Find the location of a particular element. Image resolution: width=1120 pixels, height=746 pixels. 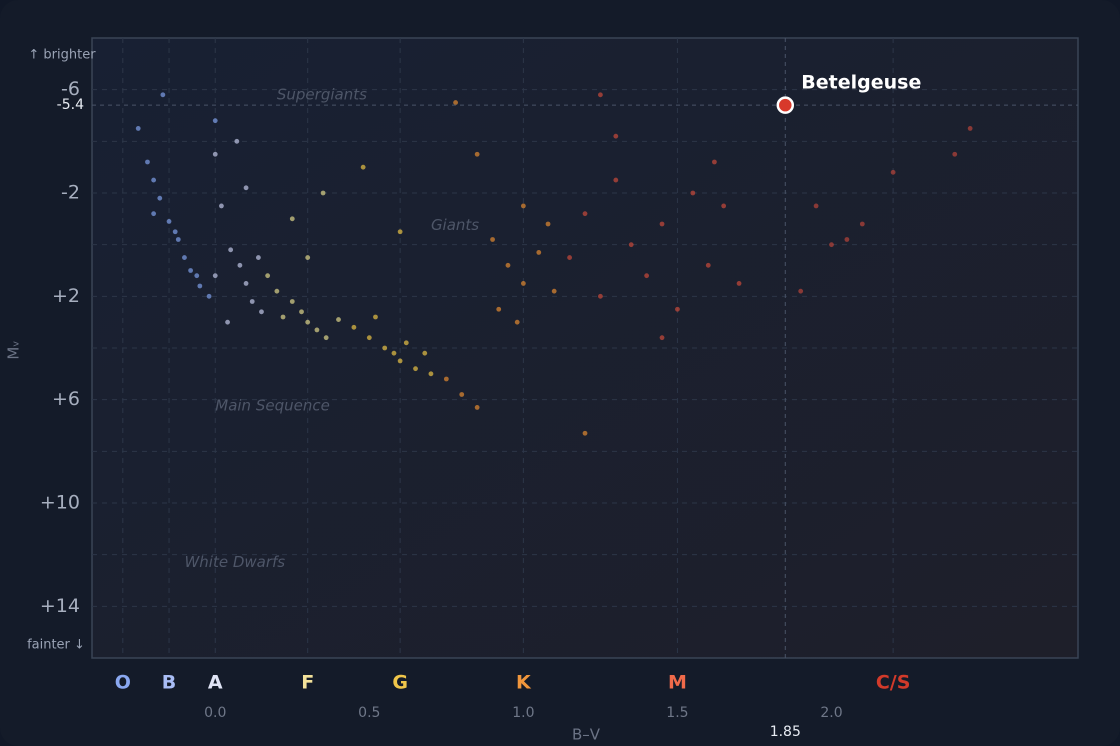

spectral-class-label: K is located at coordinates (524, 683).